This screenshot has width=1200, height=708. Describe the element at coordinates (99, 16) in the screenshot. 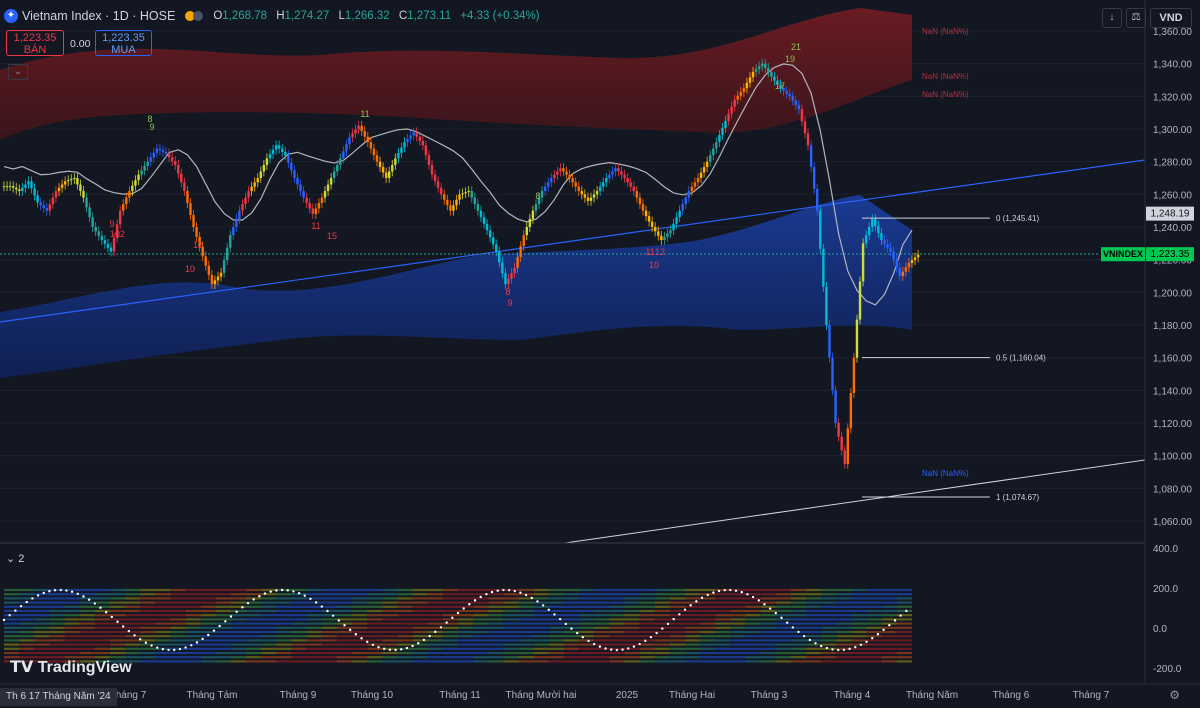

I see `symbol-title: Vietnam Index · 1D · HOSE` at that location.